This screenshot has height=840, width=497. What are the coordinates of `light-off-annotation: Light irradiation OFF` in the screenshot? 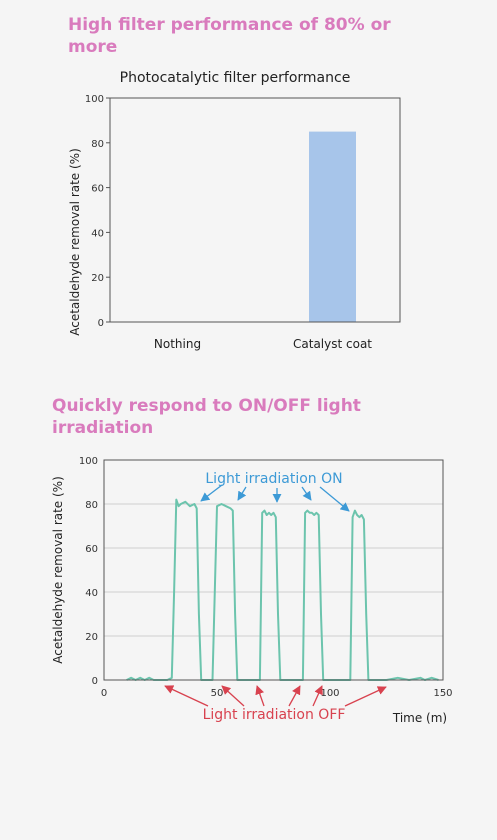 It's located at (274, 715).